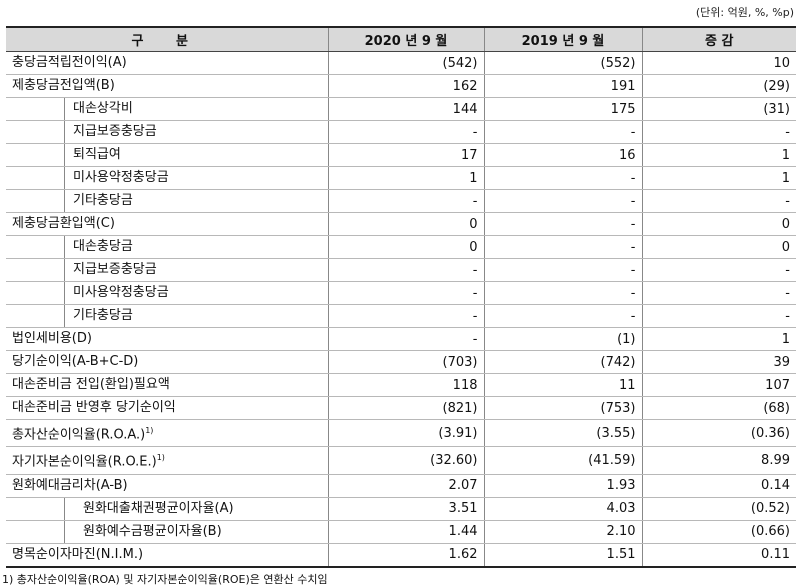 The width and height of the screenshot is (800, 587). I want to click on value-2019: (1), so click(562, 339).